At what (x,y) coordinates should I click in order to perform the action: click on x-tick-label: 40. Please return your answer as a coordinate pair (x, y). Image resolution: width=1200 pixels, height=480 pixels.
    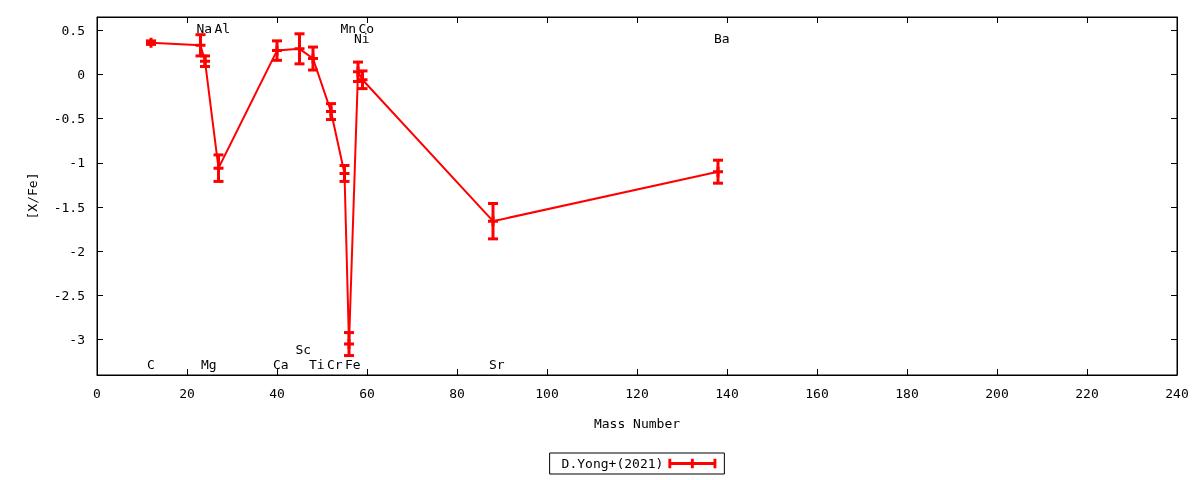
    Looking at the image, I should click on (277, 393).